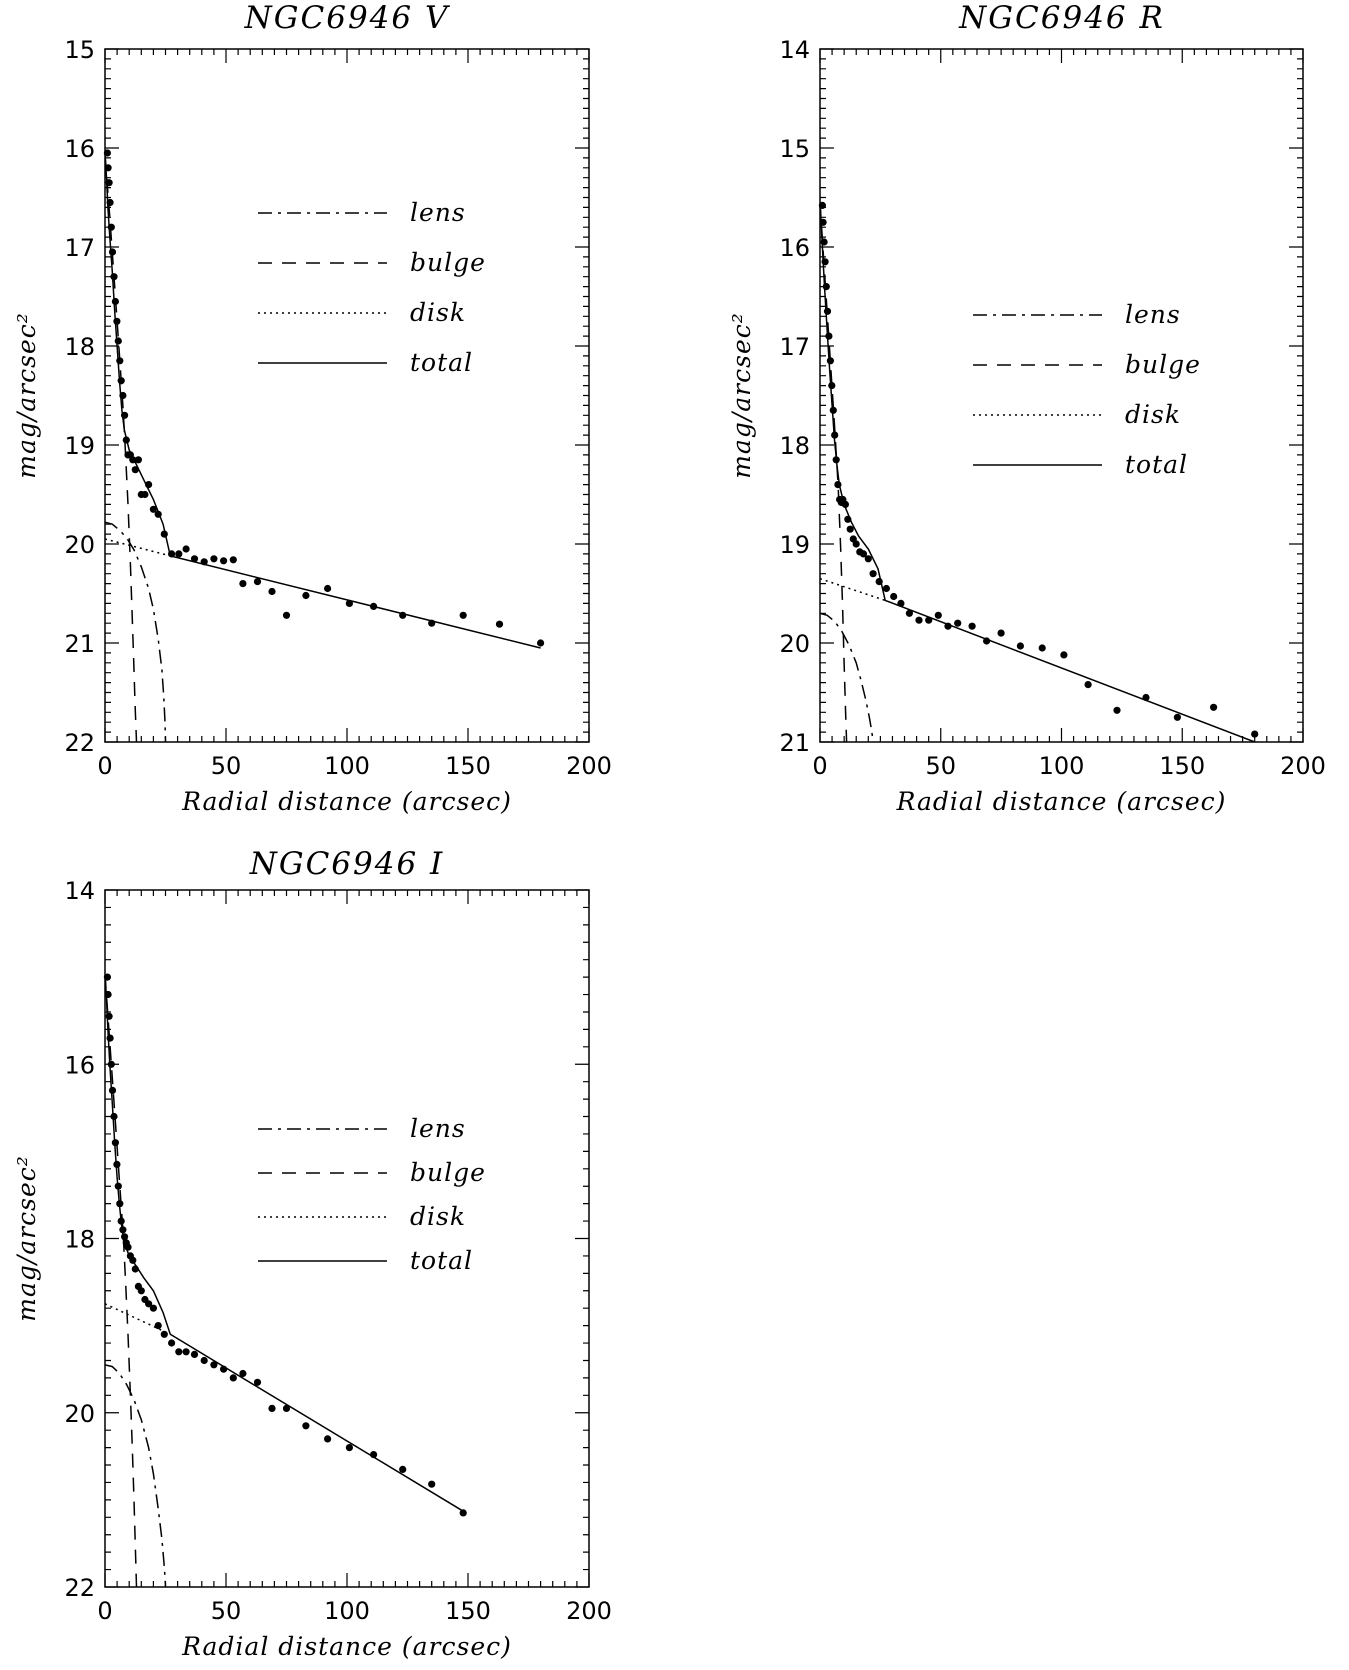 This screenshot has height=1670, width=1349. I want to click on plot-frame, so click(1061, 395).